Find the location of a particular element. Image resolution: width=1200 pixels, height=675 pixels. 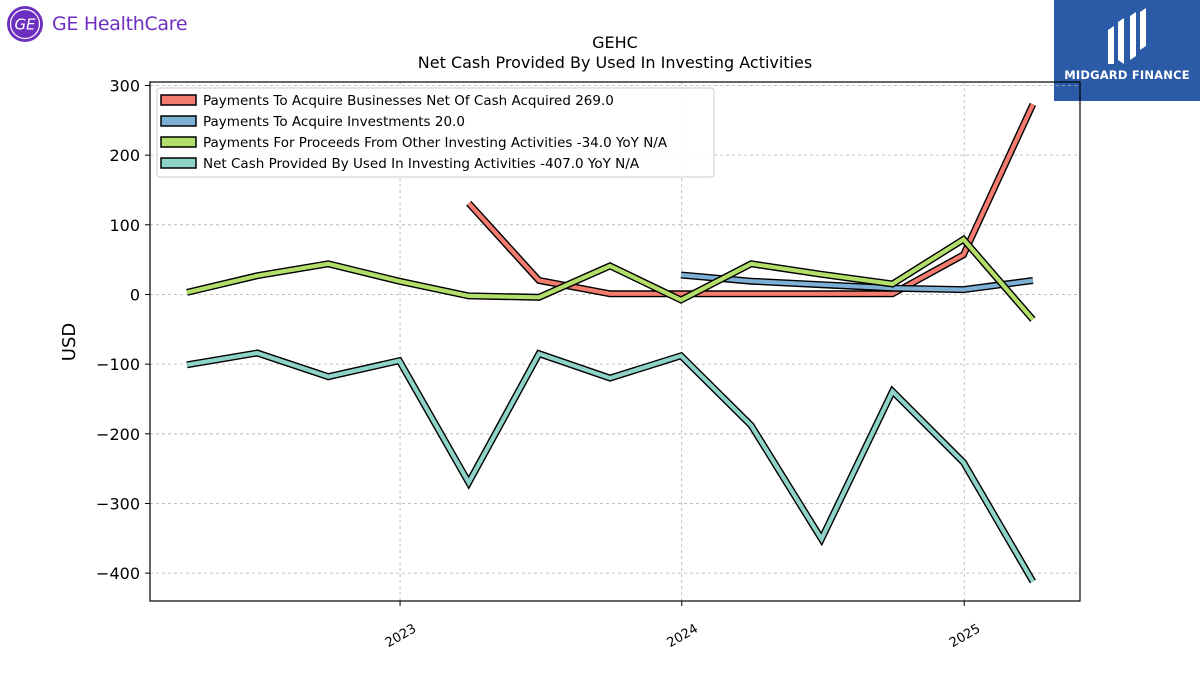

y-tick-label: 0 is located at coordinates (135, 294).